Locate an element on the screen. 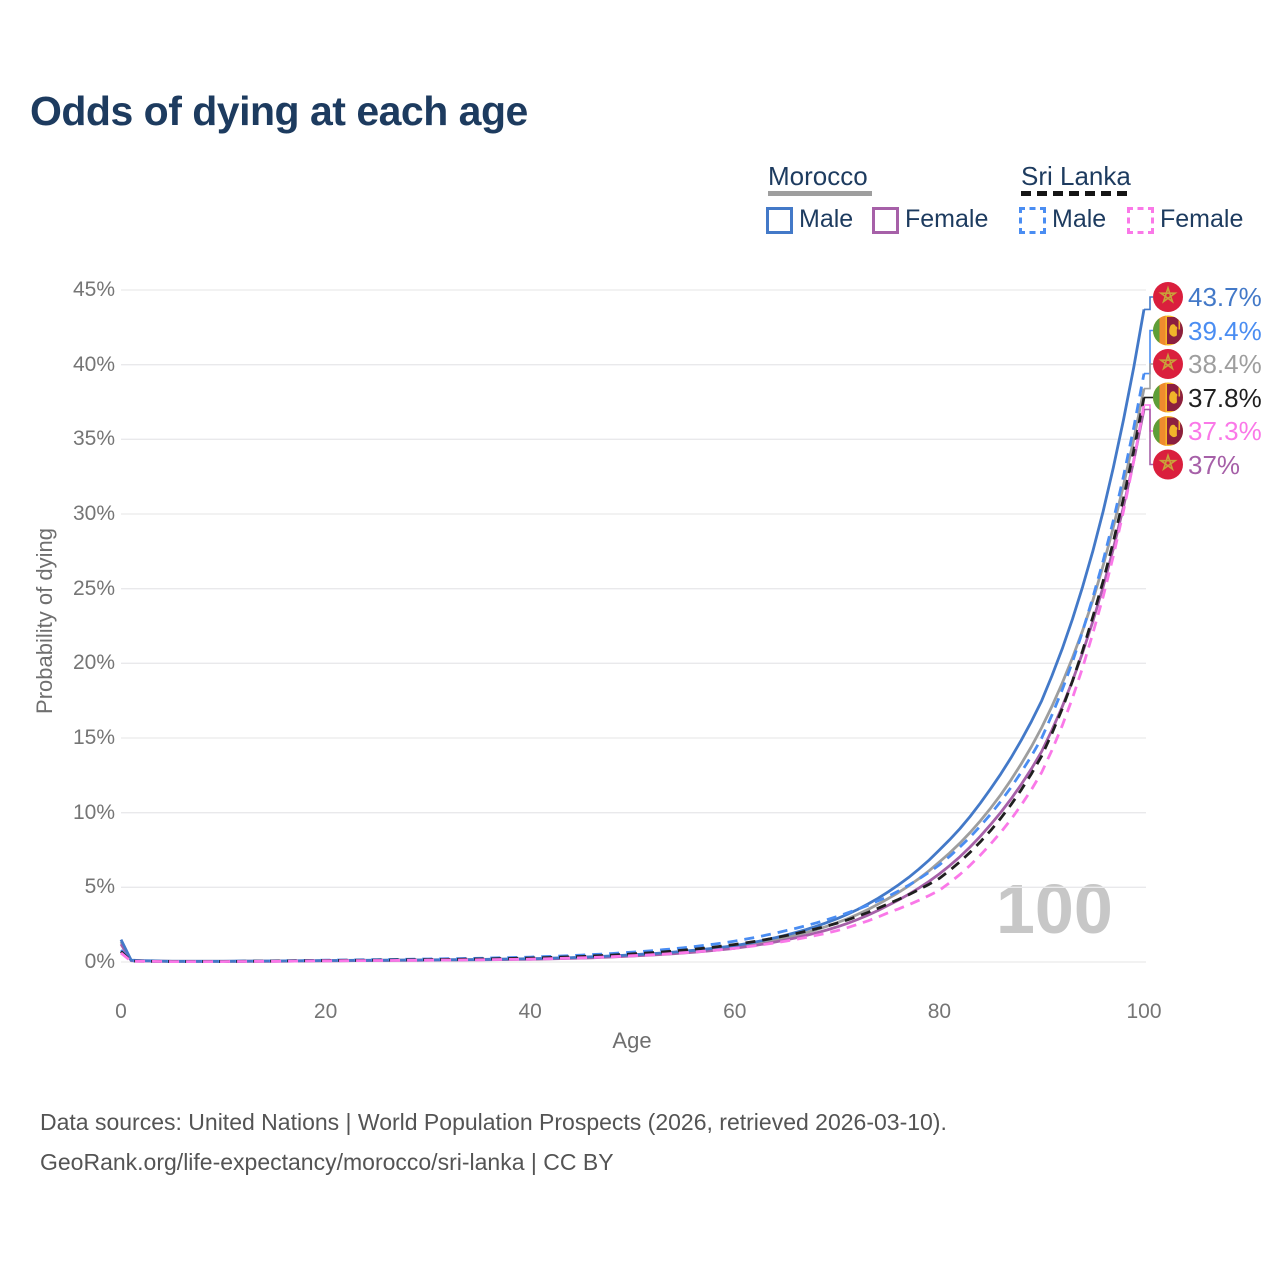 This screenshot has height=1280, width=1280. legend-checkbox-sri-lanka-male is located at coordinates (1032, 220).